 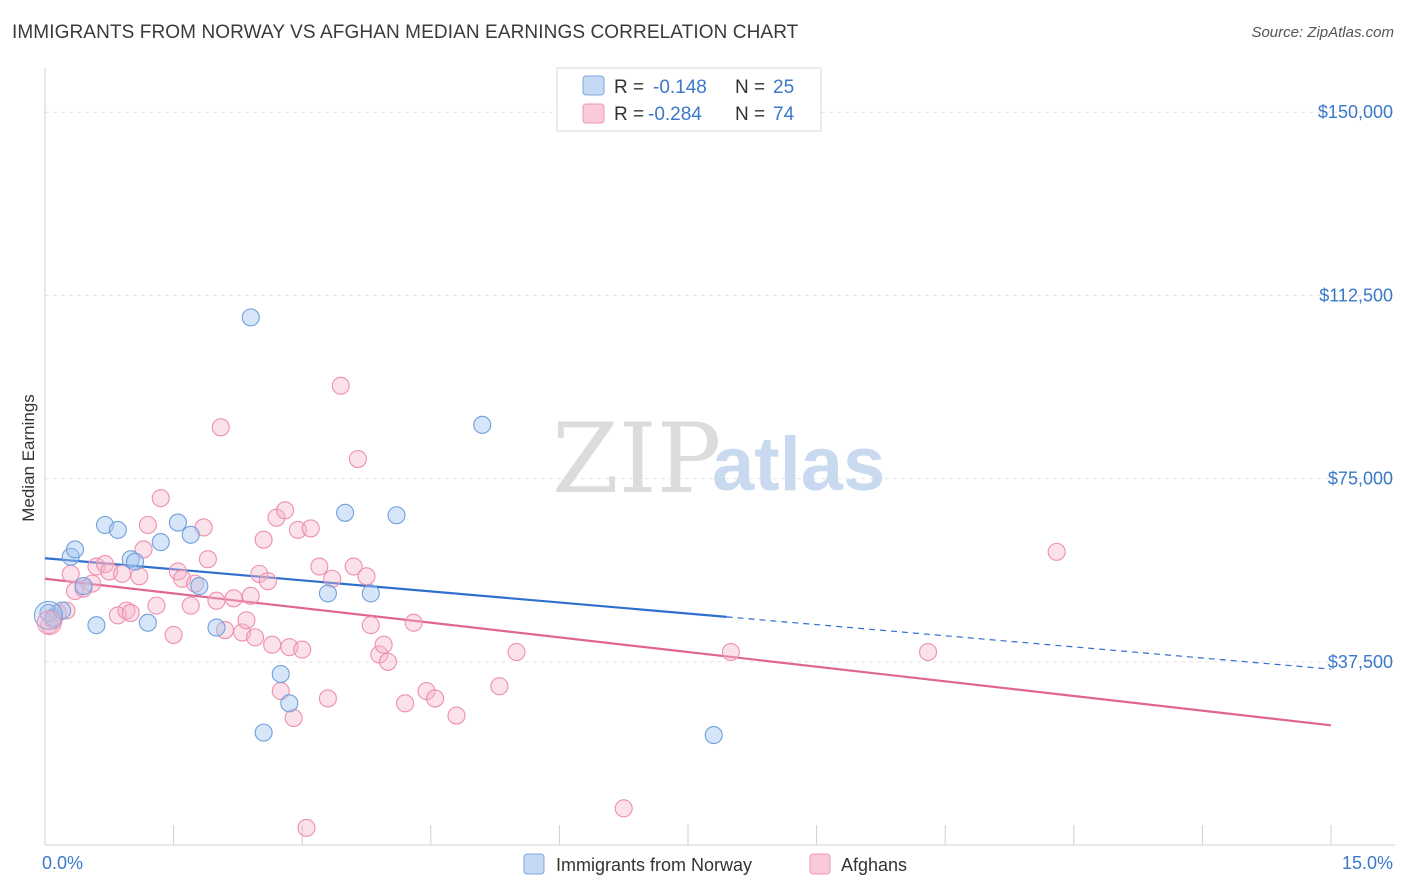 I want to click on x-tick-label-0: 0.0%, so click(x=62, y=863).